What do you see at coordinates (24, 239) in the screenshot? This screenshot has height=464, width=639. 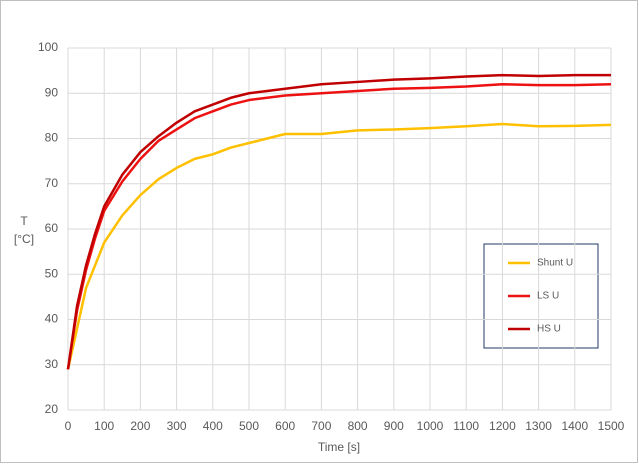 I see `y-axis-label: [°C]` at bounding box center [24, 239].